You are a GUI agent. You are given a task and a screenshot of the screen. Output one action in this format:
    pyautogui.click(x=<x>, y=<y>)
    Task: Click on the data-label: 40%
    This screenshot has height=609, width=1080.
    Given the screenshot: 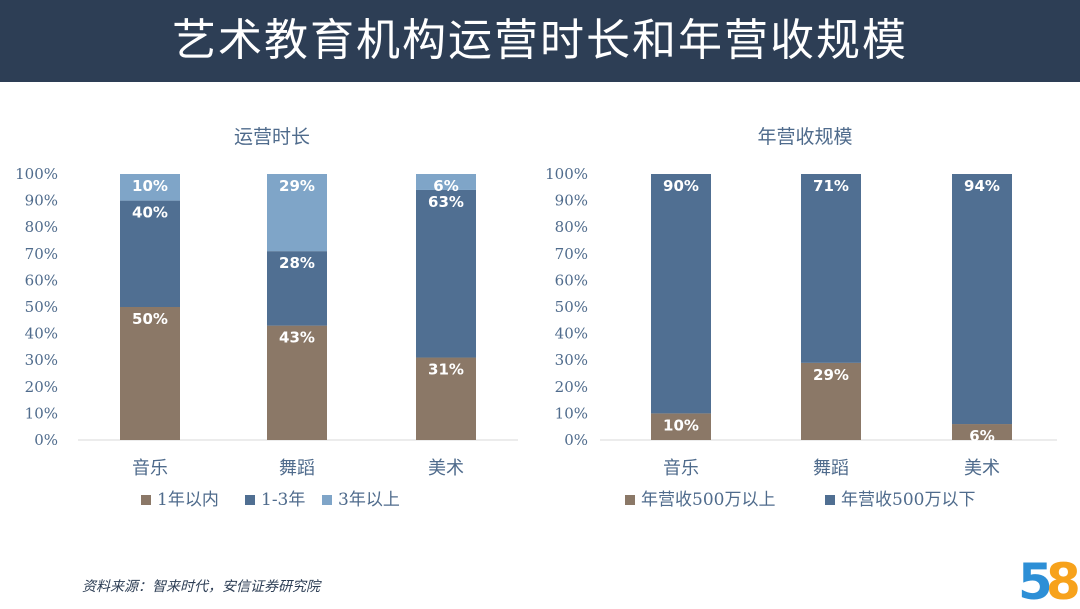 What is the action you would take?
    pyautogui.click(x=150, y=213)
    